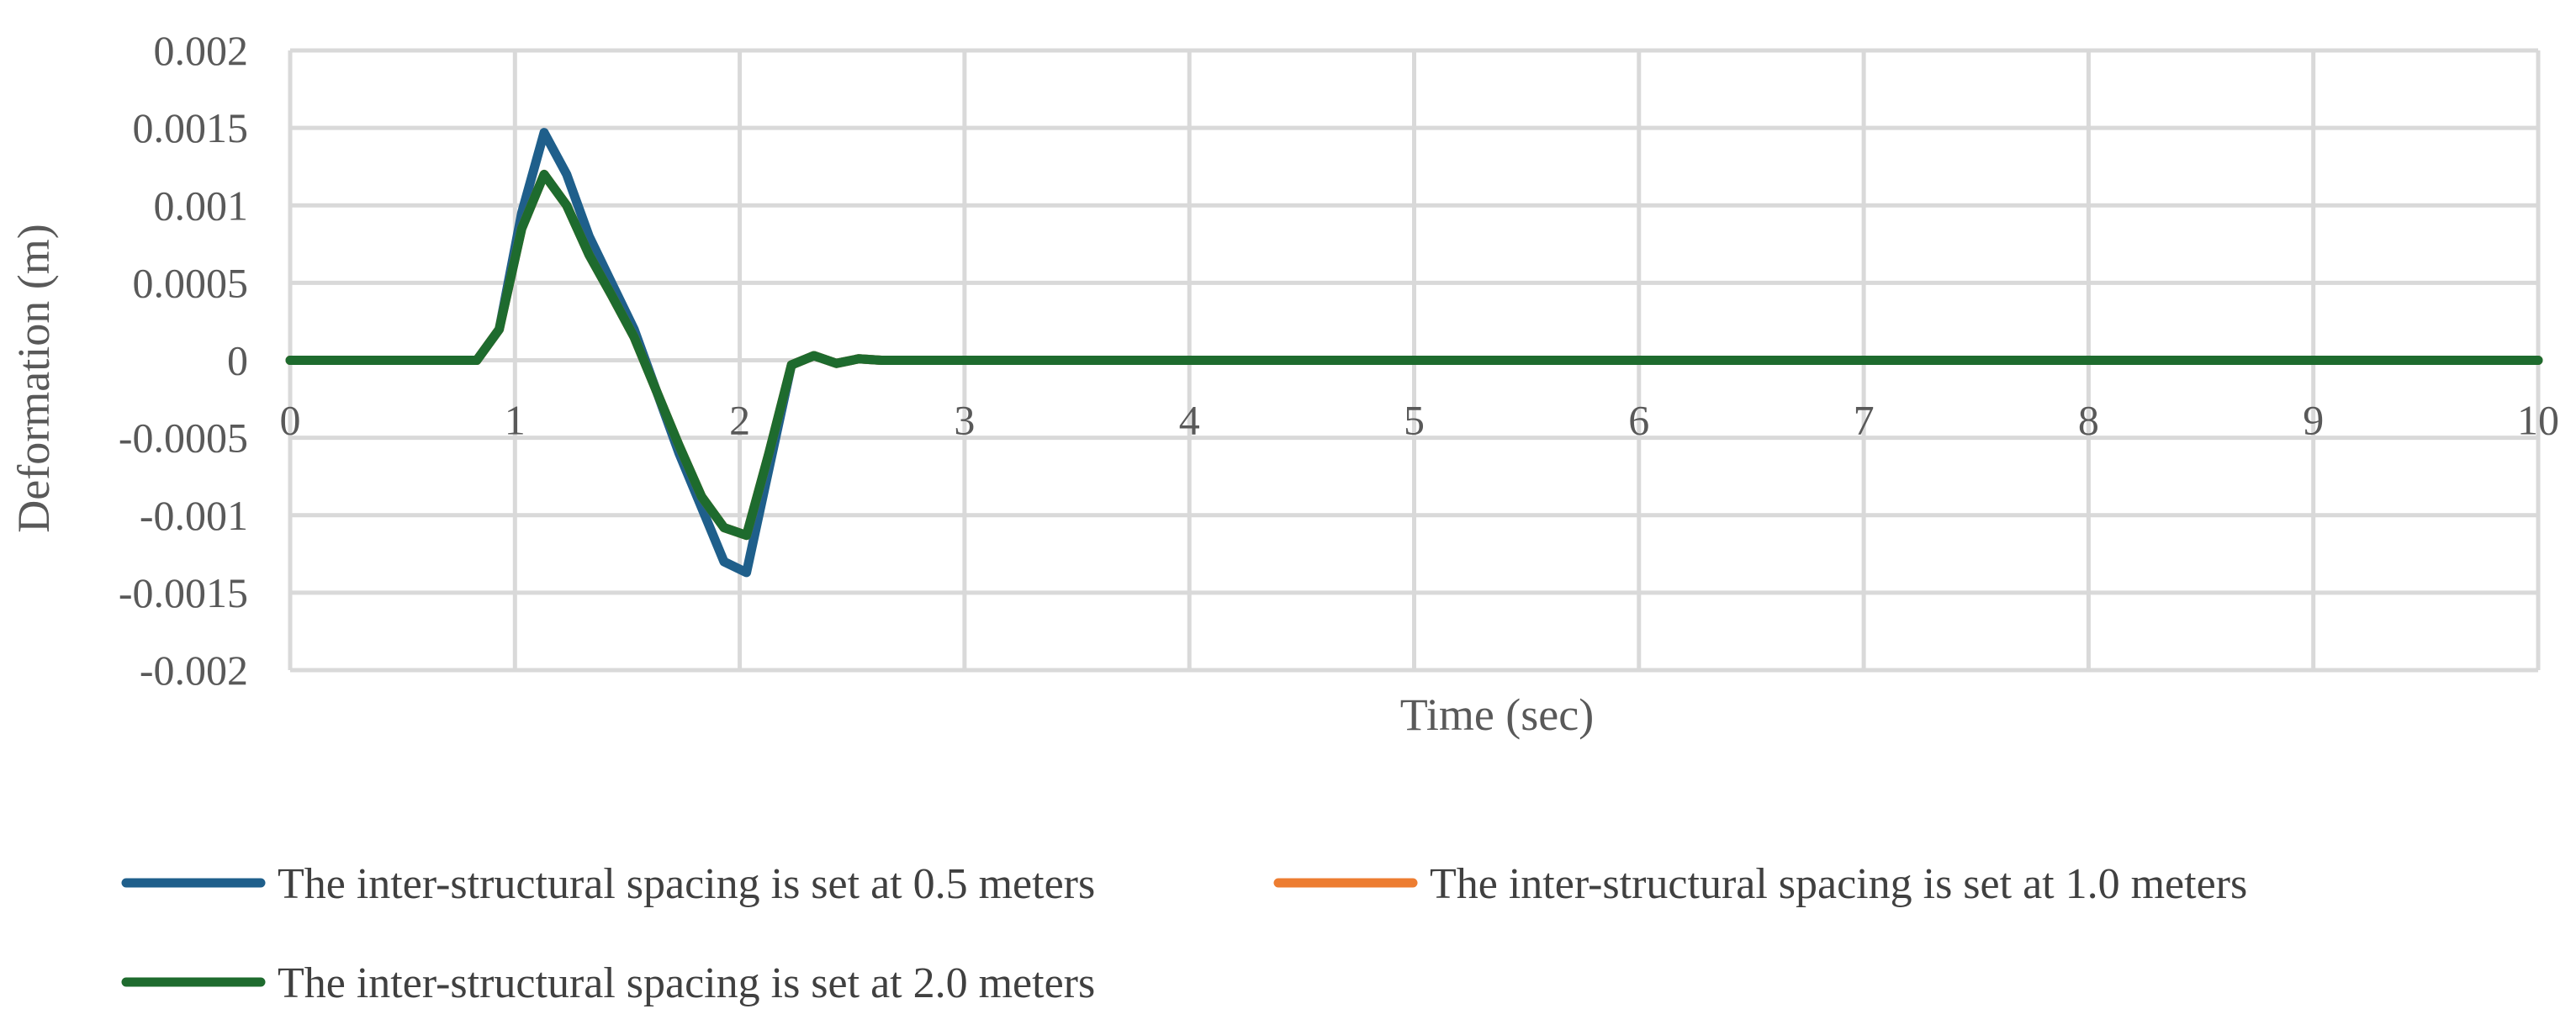 The width and height of the screenshot is (2576, 1030). What do you see at coordinates (201, 205) in the screenshot?
I see `y-tick-label: 0.001` at bounding box center [201, 205].